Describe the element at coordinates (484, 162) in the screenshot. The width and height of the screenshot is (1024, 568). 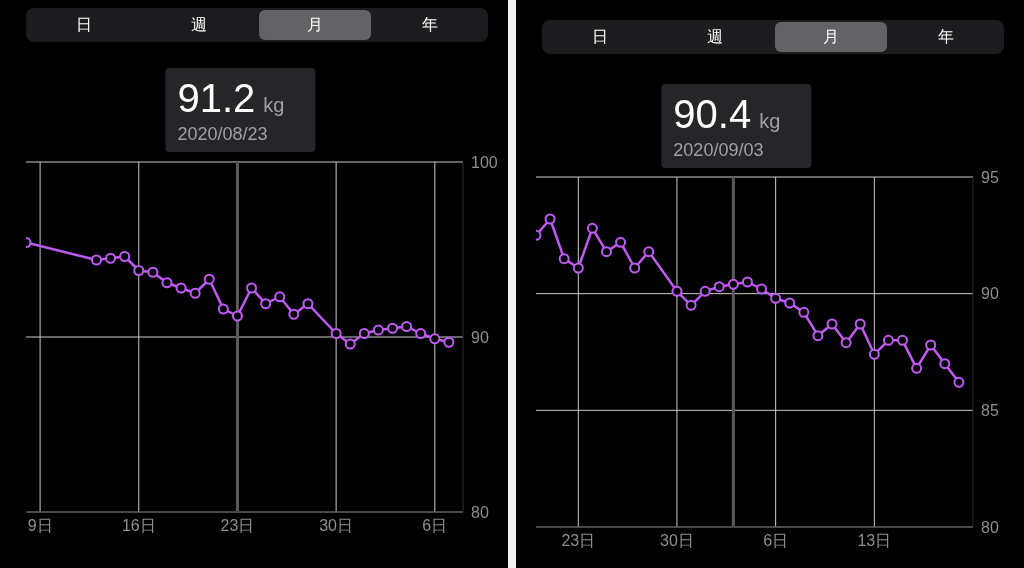
I see `y-tick-label: 100` at that location.